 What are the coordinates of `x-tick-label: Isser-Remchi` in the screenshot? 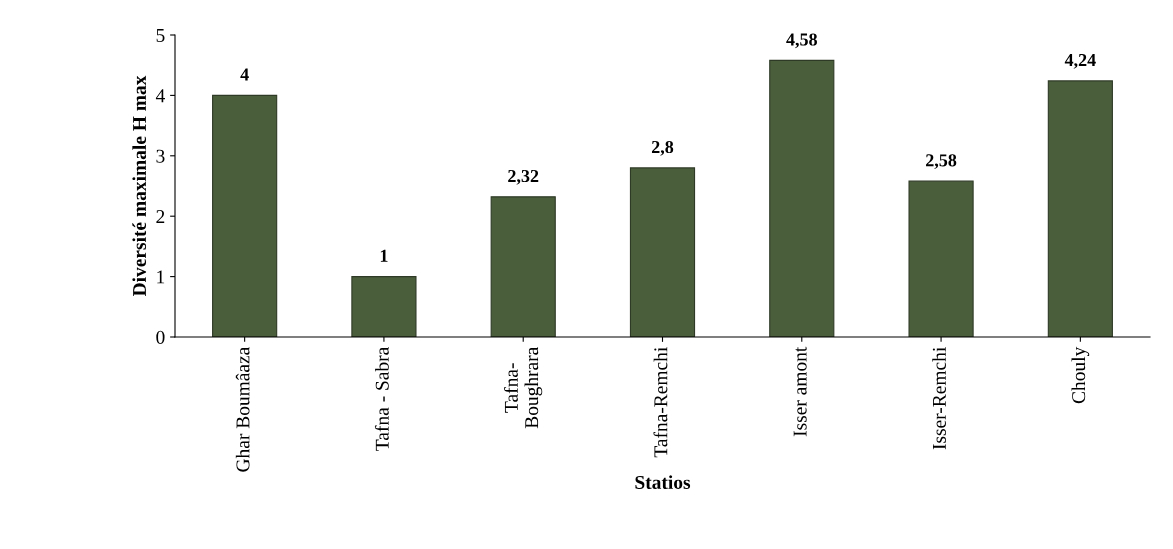 It's located at (939, 398).